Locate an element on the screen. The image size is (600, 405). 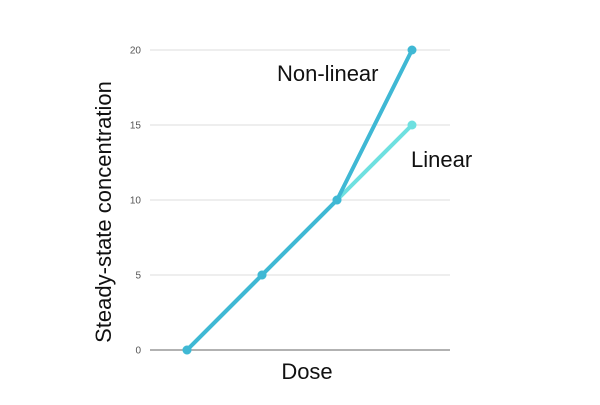
data-point-linear is located at coordinates (412, 125).